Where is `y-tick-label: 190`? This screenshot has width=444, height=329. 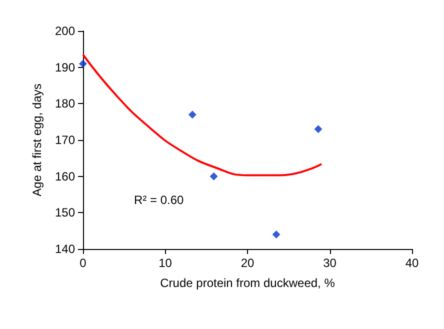
y-tick-label: 190 is located at coordinates (65, 67).